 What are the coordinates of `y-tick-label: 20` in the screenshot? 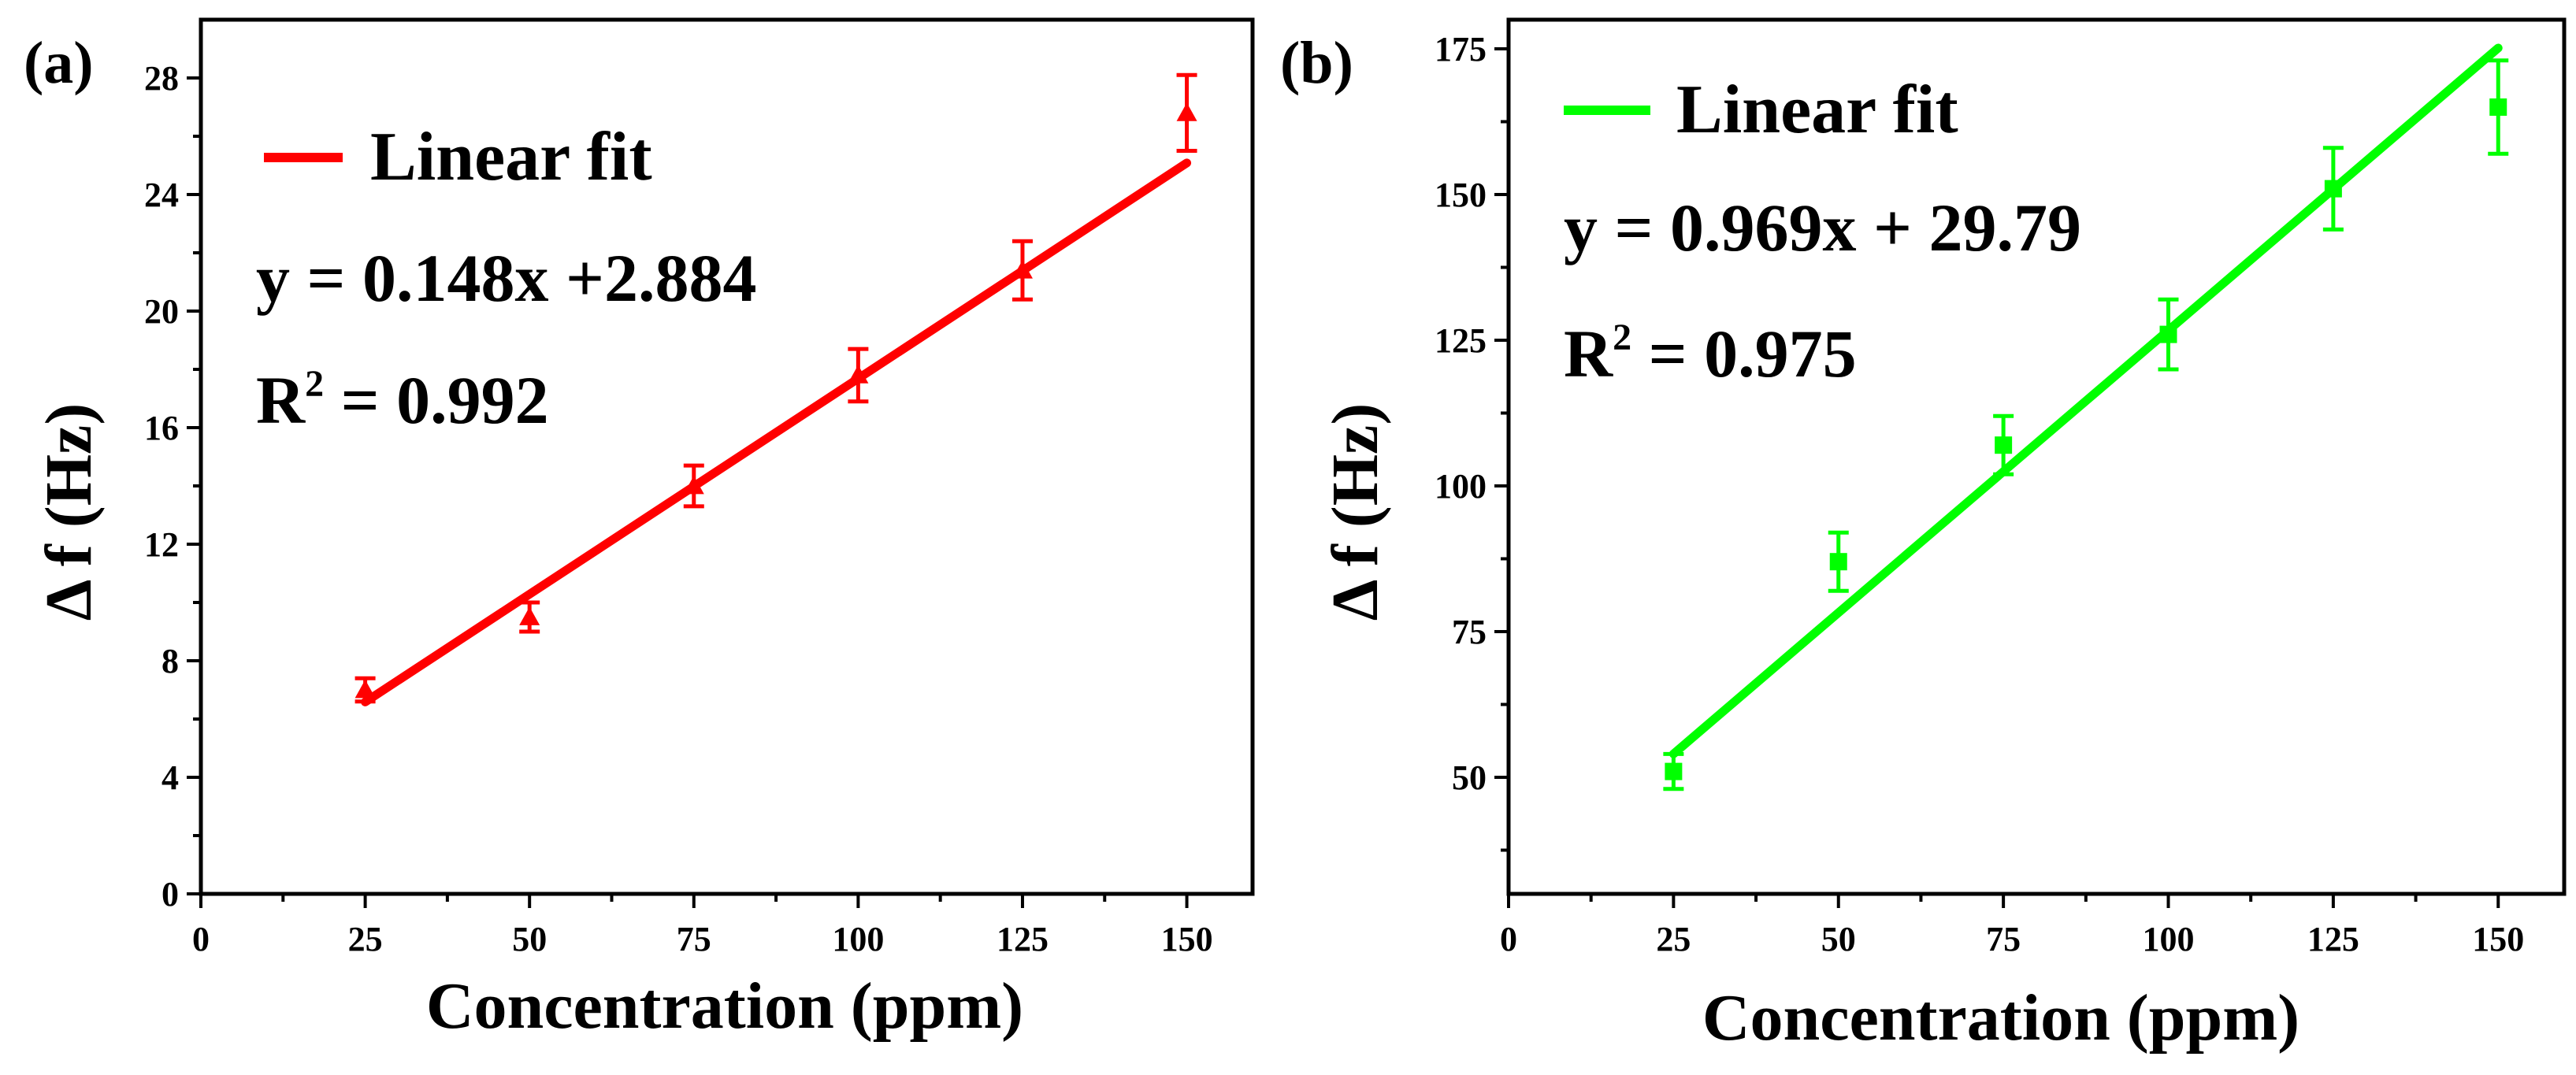 It's located at (161, 311).